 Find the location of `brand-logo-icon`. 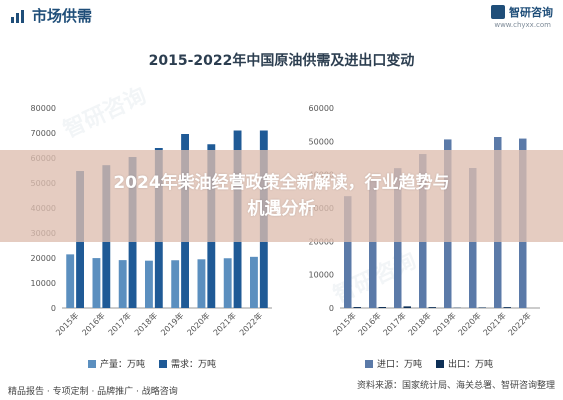

brand-logo-icon is located at coordinates (498, 12).